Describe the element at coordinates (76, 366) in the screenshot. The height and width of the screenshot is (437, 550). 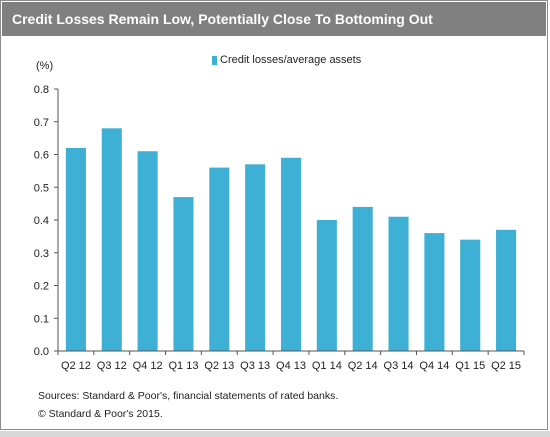
I see `x-tick-label: Q2 12` at that location.